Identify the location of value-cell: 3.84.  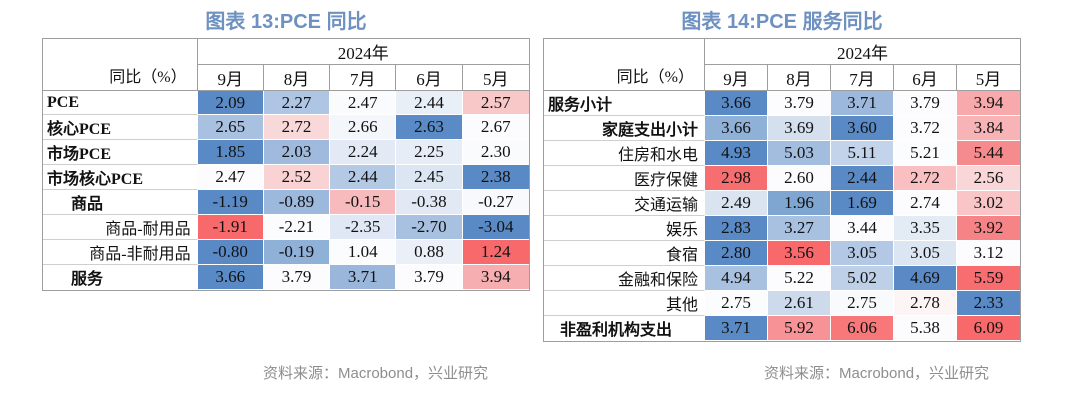
(989, 128).